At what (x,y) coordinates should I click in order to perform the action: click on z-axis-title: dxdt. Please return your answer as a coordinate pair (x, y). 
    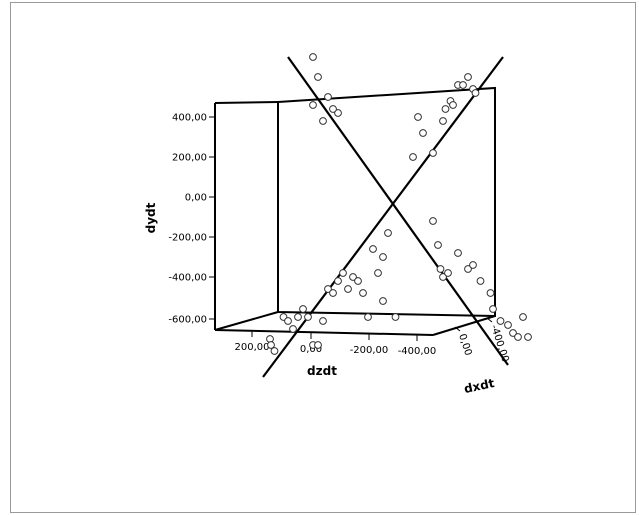
    Looking at the image, I should click on (479, 386).